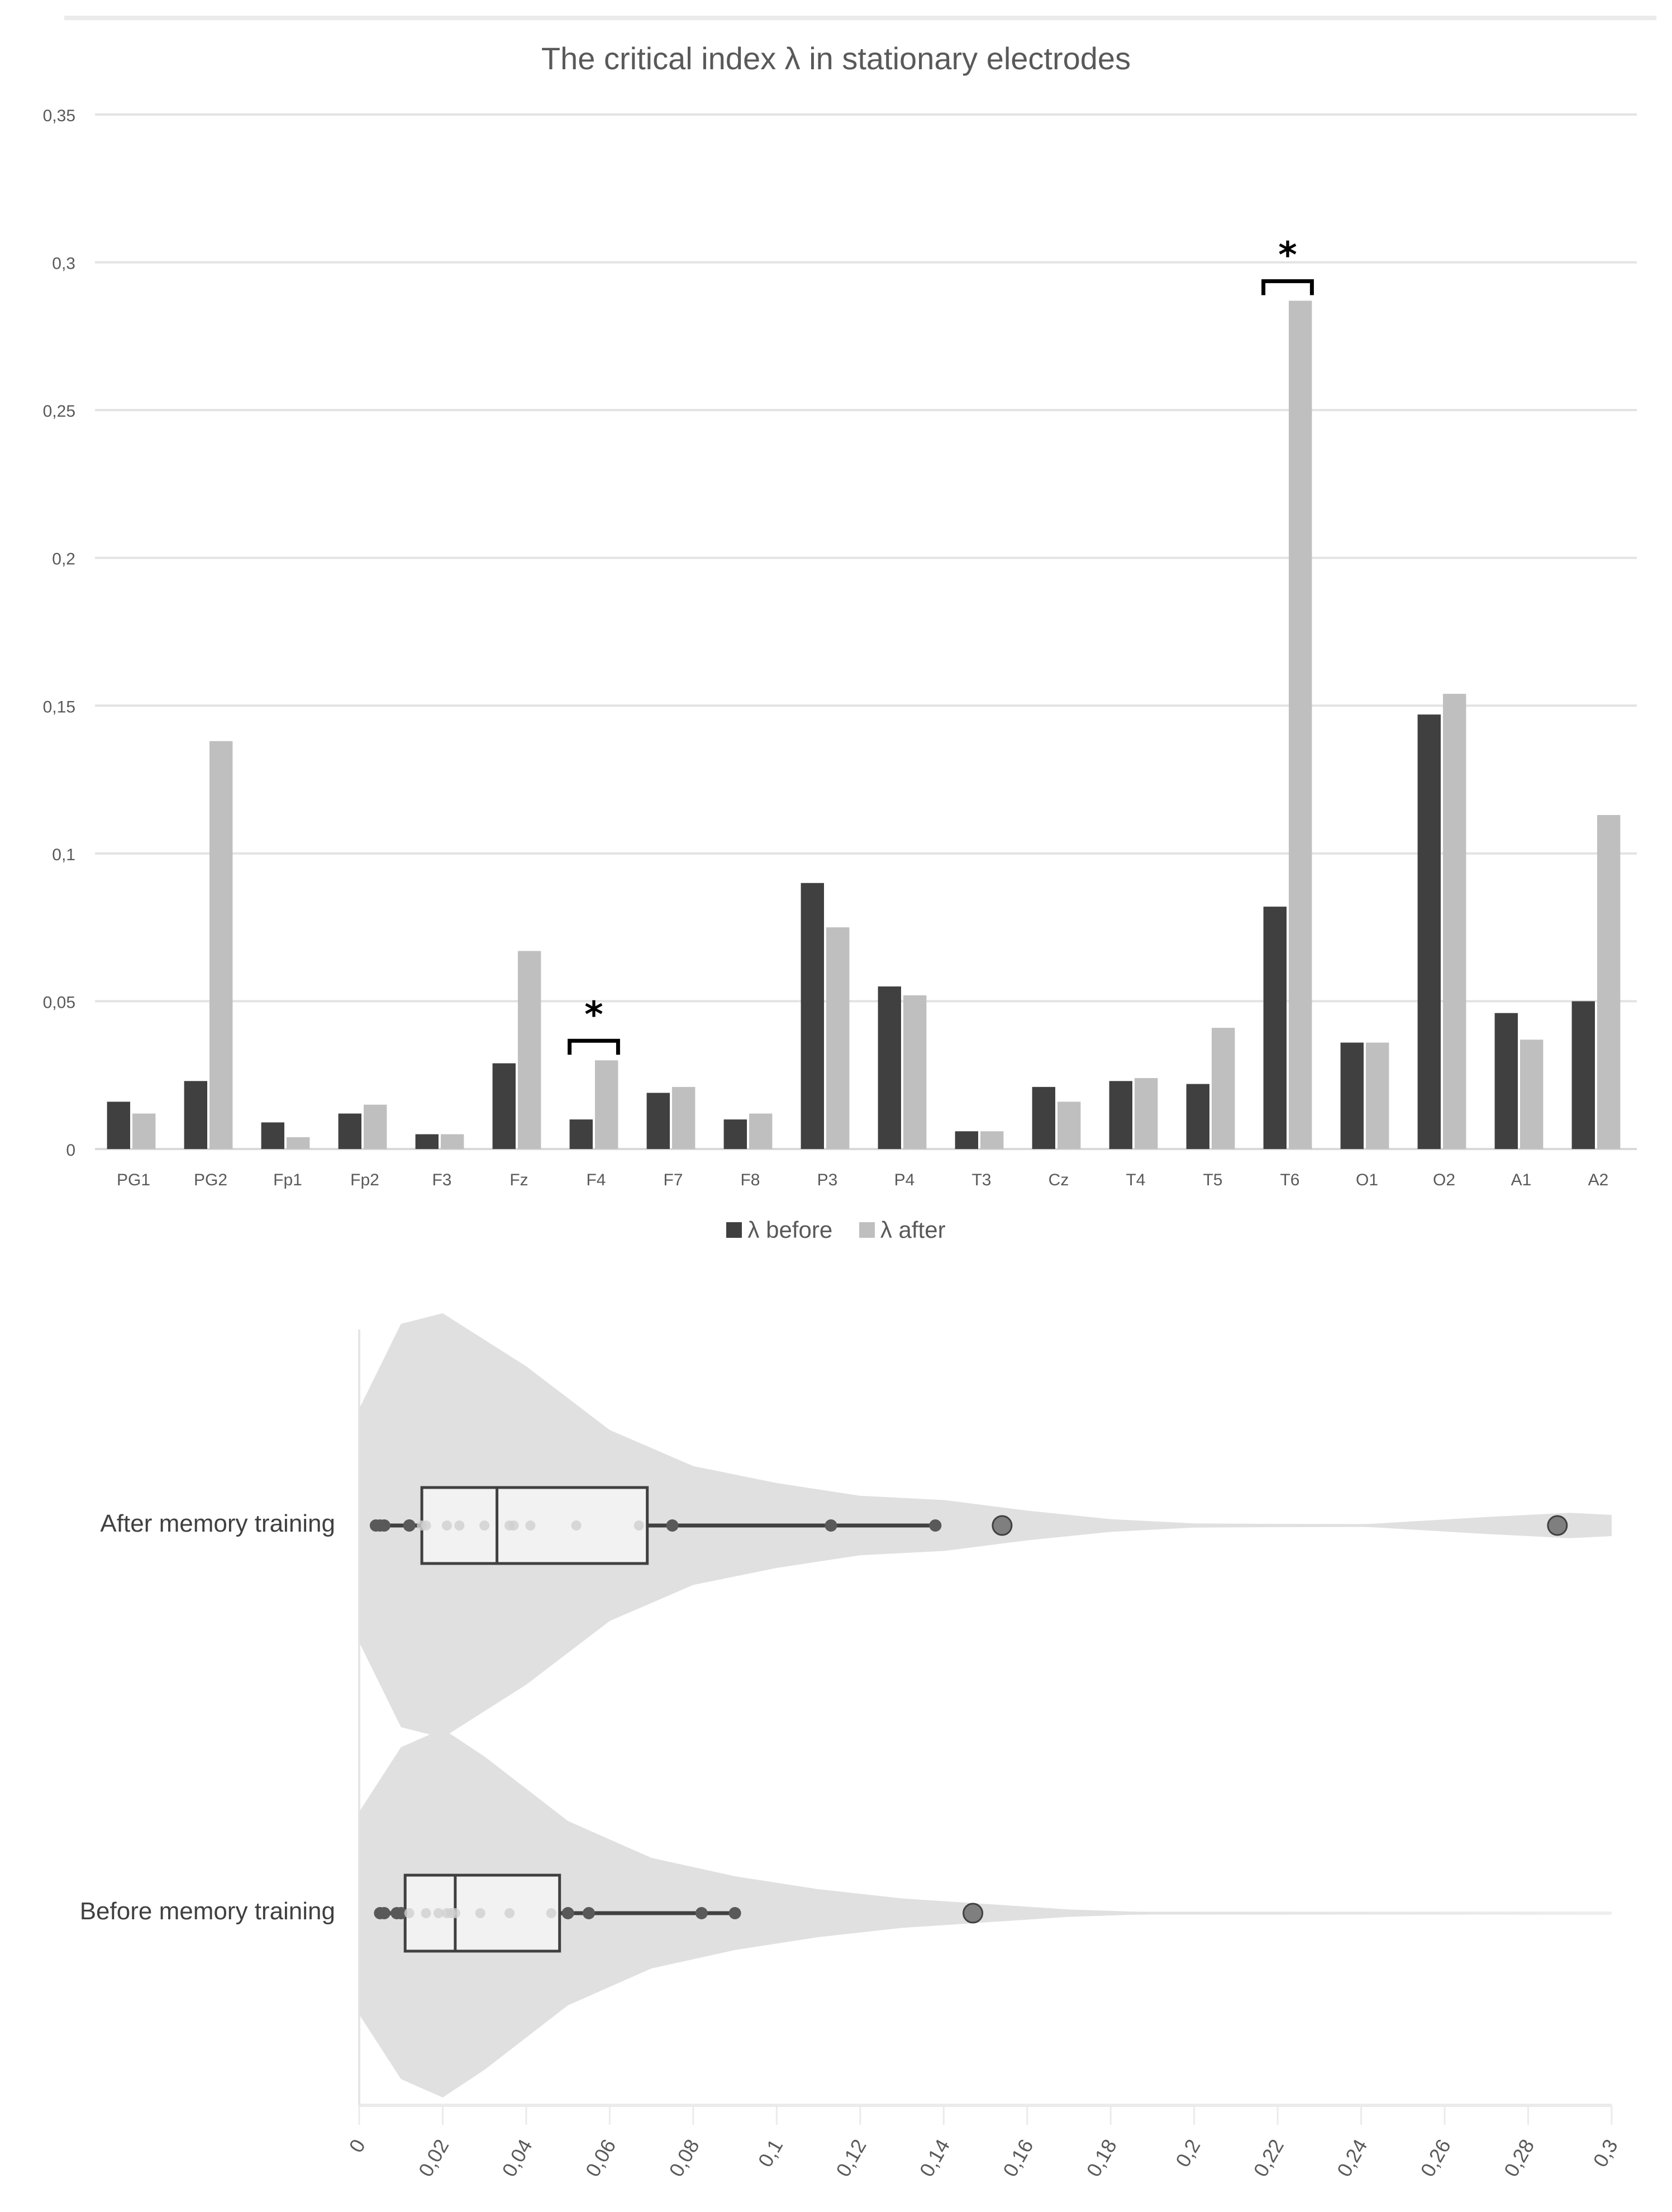 Image resolution: width=1672 pixels, height=2212 pixels. What do you see at coordinates (1521, 1180) in the screenshot?
I see `x-category-label: A1` at bounding box center [1521, 1180].